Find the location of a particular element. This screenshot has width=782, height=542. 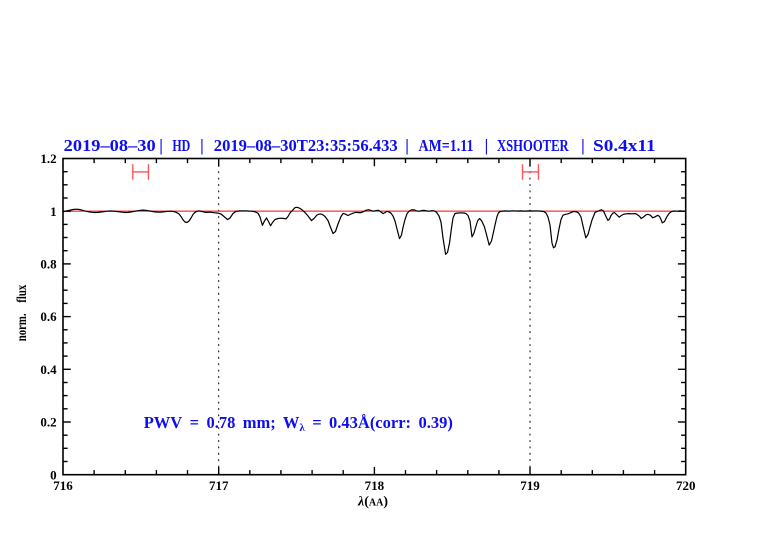

svg-text: 716 is located at coordinates (63, 485).